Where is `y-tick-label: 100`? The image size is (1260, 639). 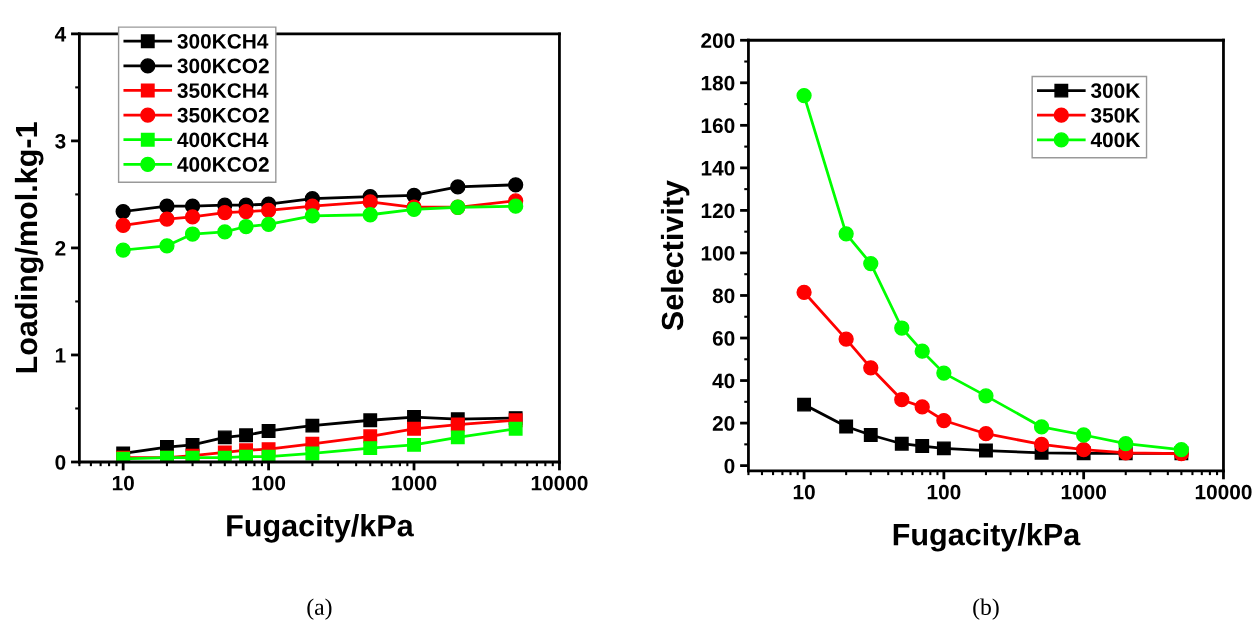 y-tick-label: 100 is located at coordinates (718, 253).